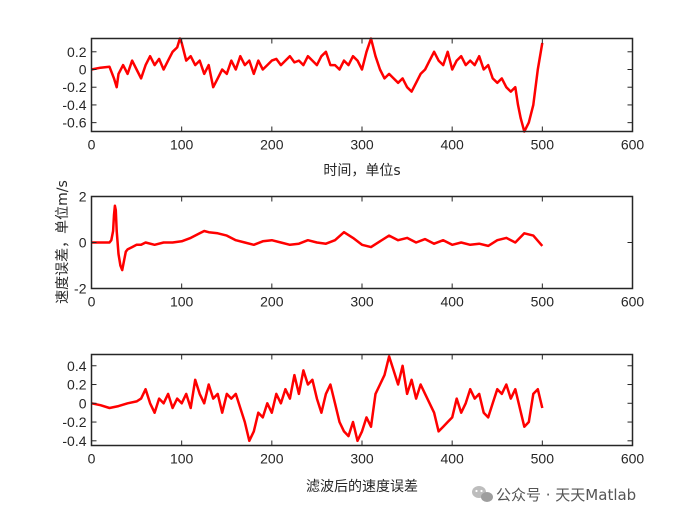  Describe the element at coordinates (317, 399) in the screenshot. I see `subplot-3-series-line` at that location.